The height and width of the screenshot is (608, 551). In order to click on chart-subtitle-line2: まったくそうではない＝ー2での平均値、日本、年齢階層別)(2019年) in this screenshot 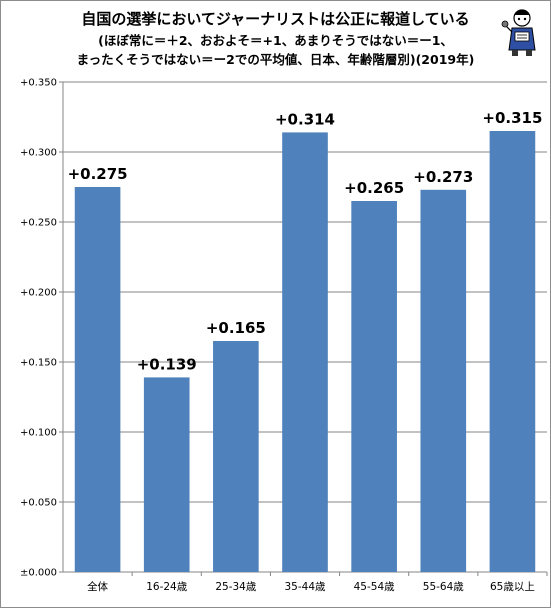, I will do `click(275, 59)`.